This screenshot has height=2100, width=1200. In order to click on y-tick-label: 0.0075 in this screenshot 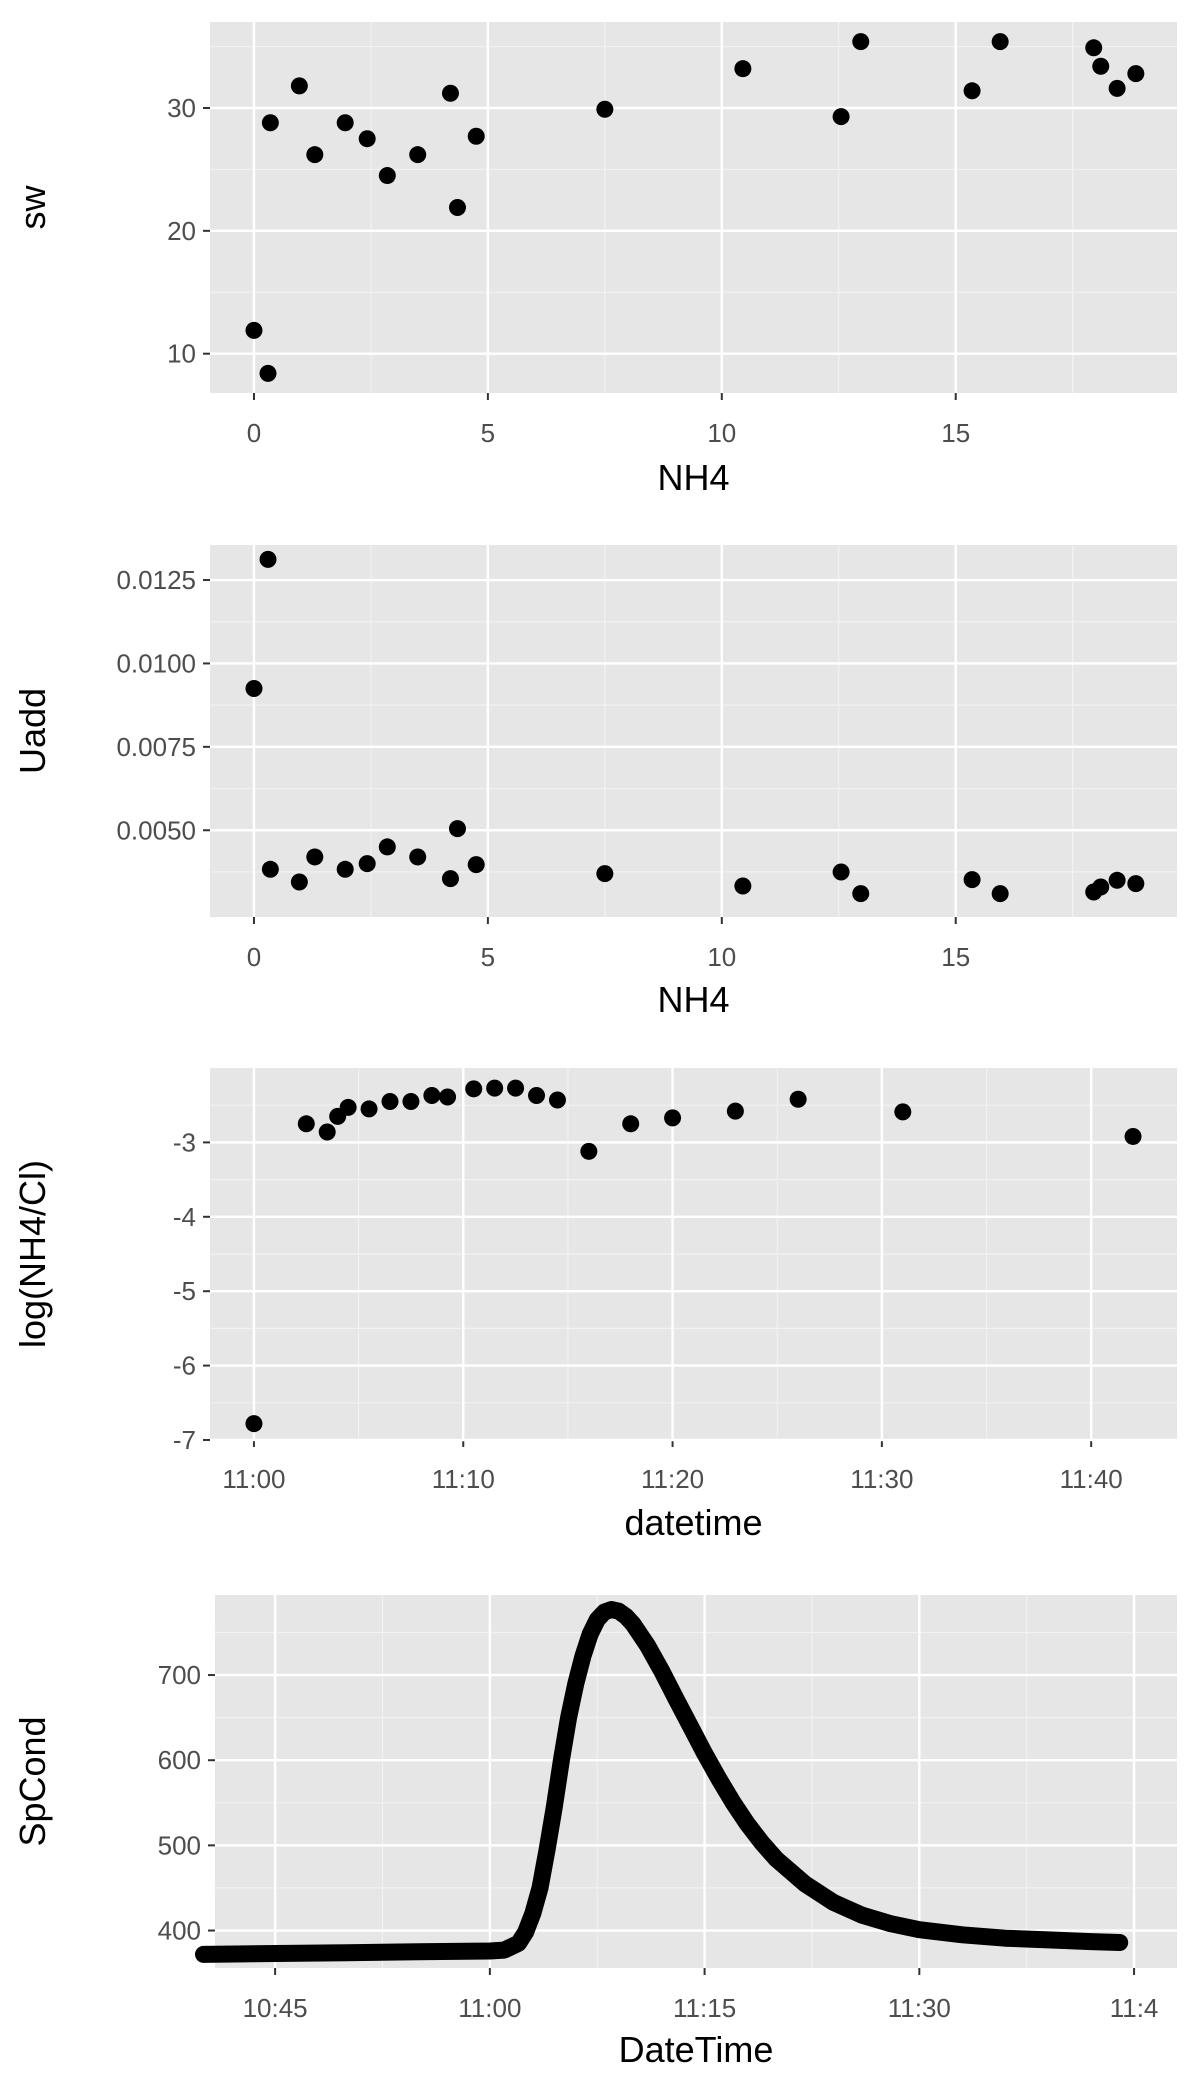, I will do `click(156, 747)`.